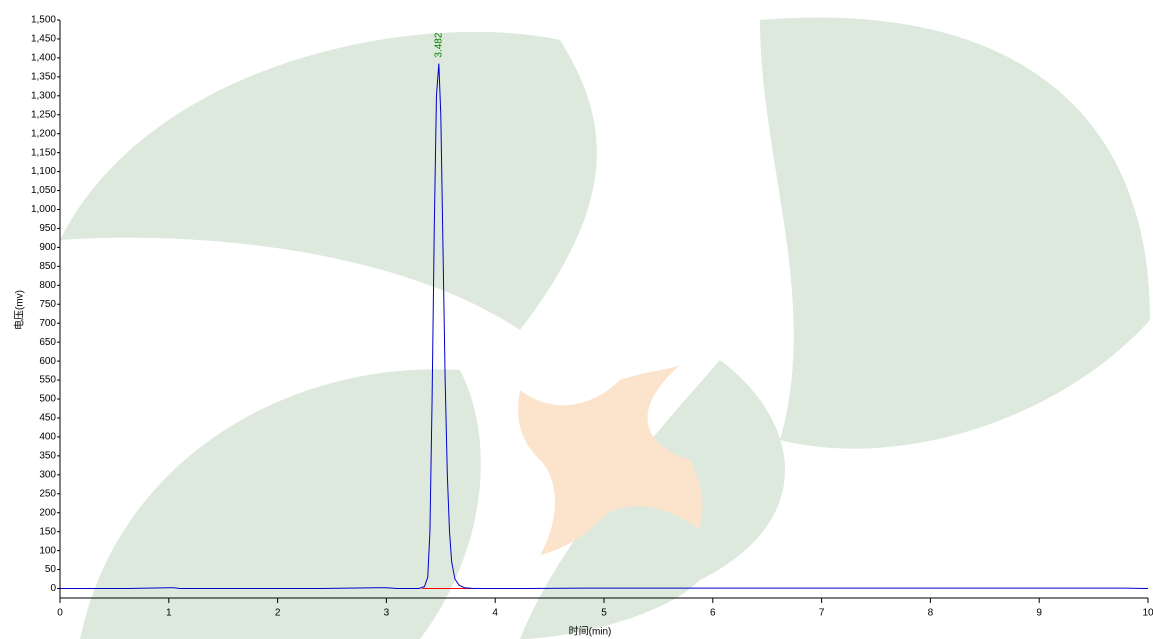  What do you see at coordinates (47, 380) in the screenshot?
I see `y-tick-label: 550` at bounding box center [47, 380].